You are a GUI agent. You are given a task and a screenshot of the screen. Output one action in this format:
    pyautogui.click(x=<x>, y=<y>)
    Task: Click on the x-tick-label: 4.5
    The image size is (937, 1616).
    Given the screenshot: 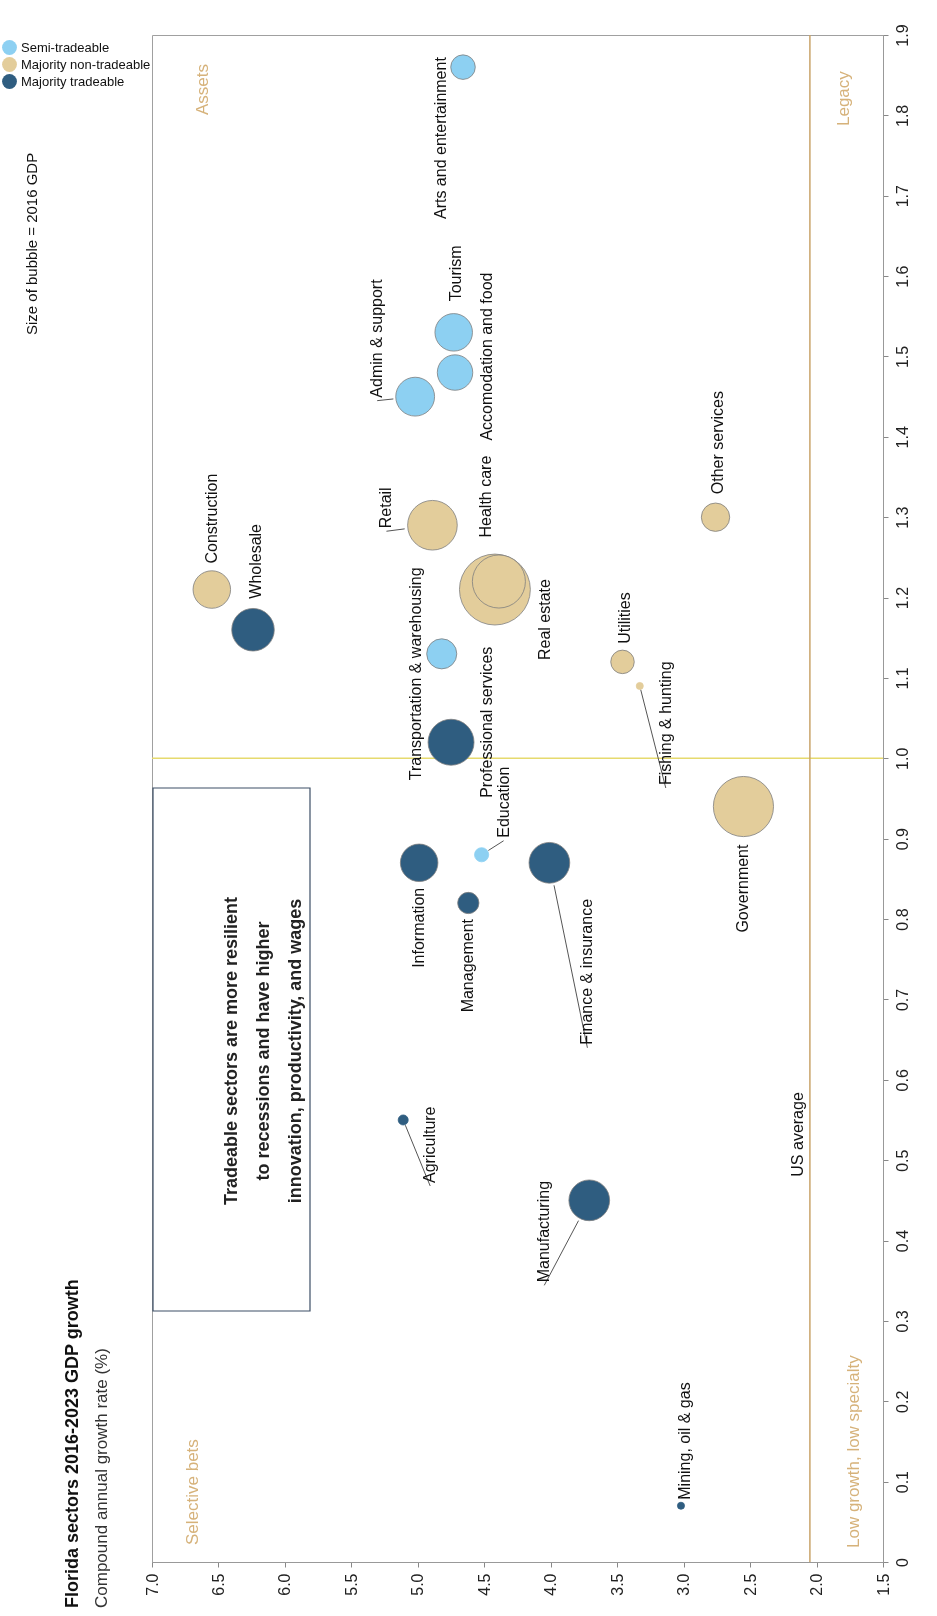 What is the action you would take?
    pyautogui.click(x=484, y=1584)
    